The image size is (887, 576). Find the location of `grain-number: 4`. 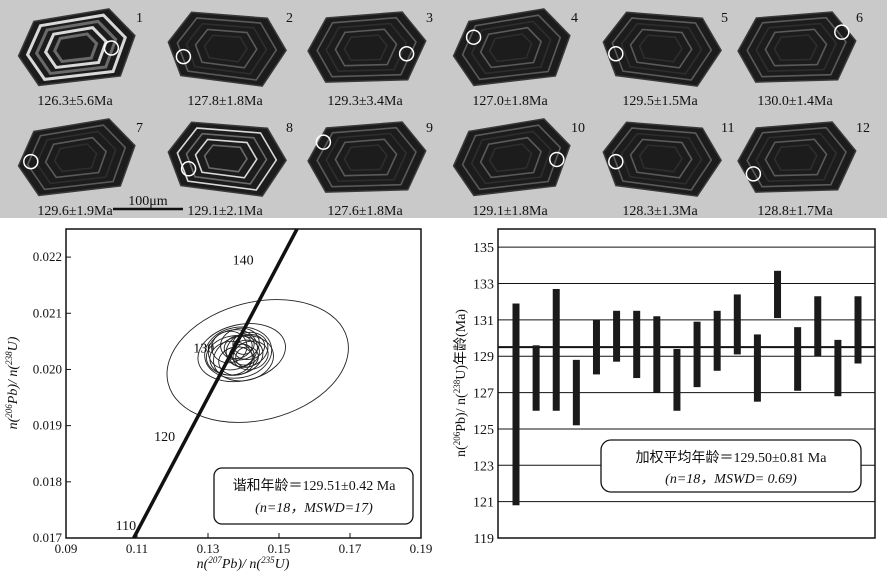

grain-number: 4 is located at coordinates (574, 18).